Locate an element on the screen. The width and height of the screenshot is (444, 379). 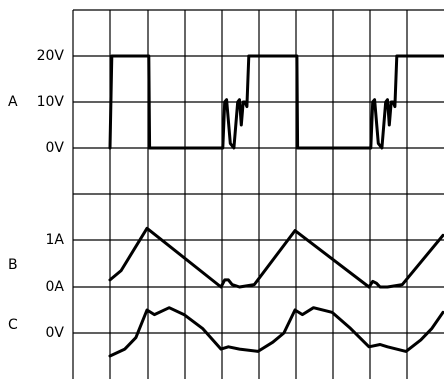
channel-label: B is located at coordinates (13, 265).